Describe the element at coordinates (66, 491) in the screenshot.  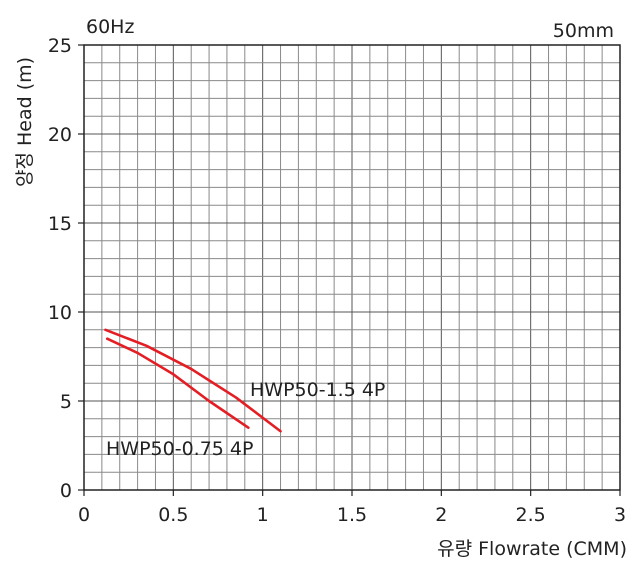
I see `y-tick-label: 0` at that location.